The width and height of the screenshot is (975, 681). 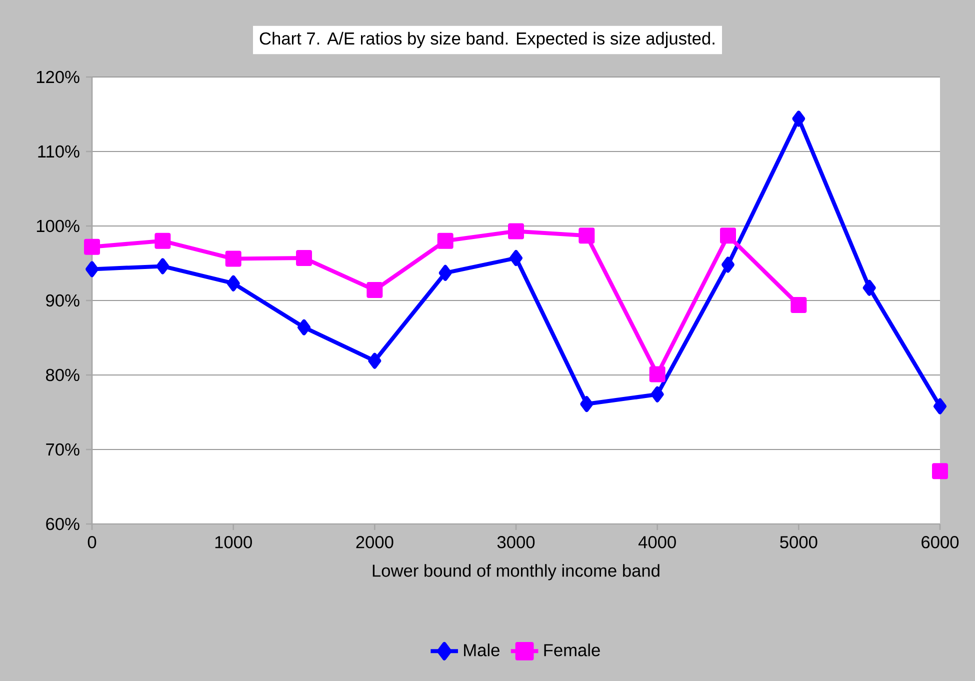 What do you see at coordinates (63, 375) in the screenshot?
I see `y-tick-label: 80%` at bounding box center [63, 375].